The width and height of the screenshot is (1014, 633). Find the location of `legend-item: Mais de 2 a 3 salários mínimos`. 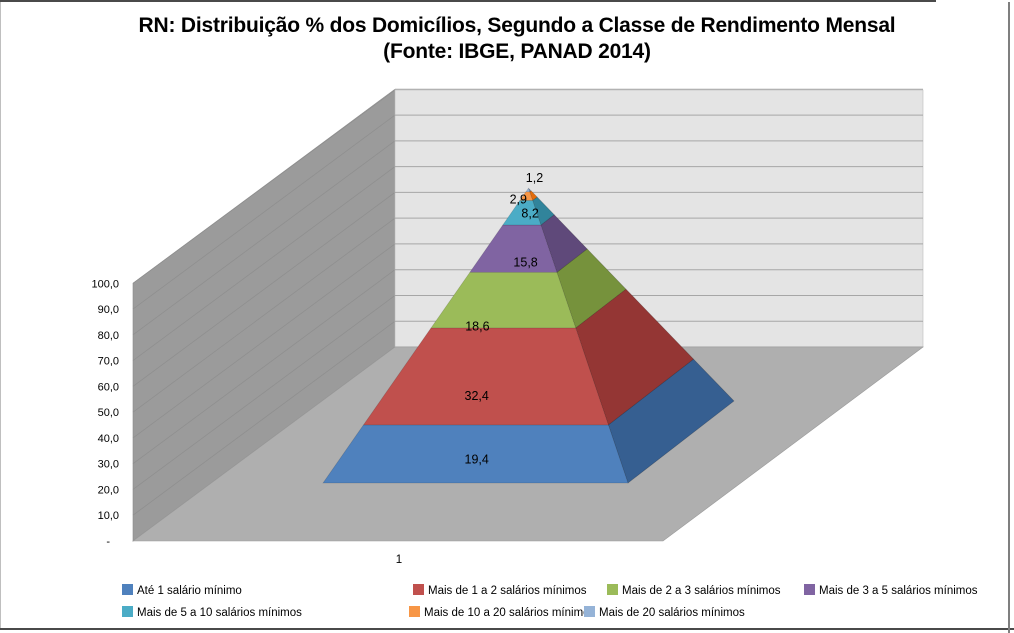

legend-item: Mais de 2 a 3 salários mínimos is located at coordinates (694, 591).